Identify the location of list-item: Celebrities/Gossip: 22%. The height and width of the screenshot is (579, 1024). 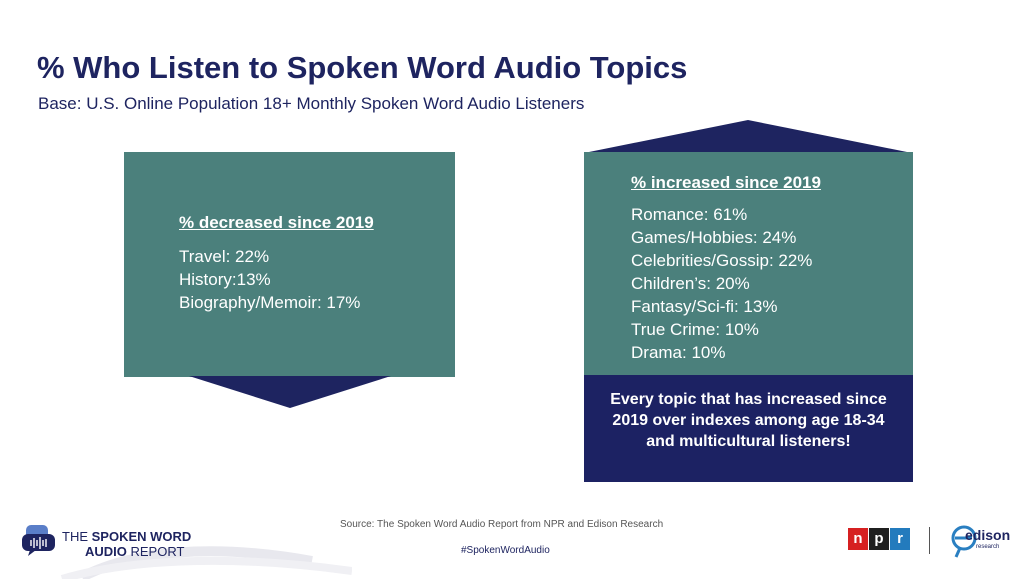
(722, 260).